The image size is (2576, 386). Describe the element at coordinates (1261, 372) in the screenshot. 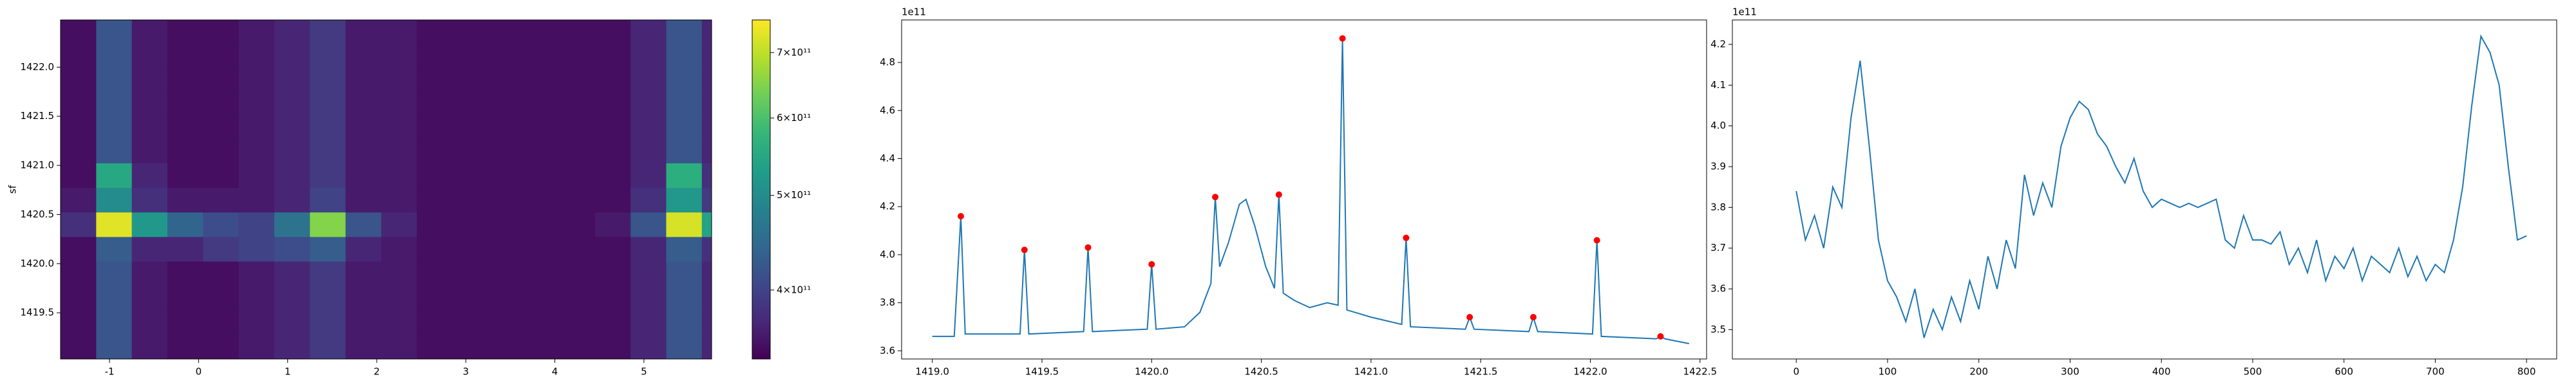

I see `x-tick-label: 1420.5` at that location.